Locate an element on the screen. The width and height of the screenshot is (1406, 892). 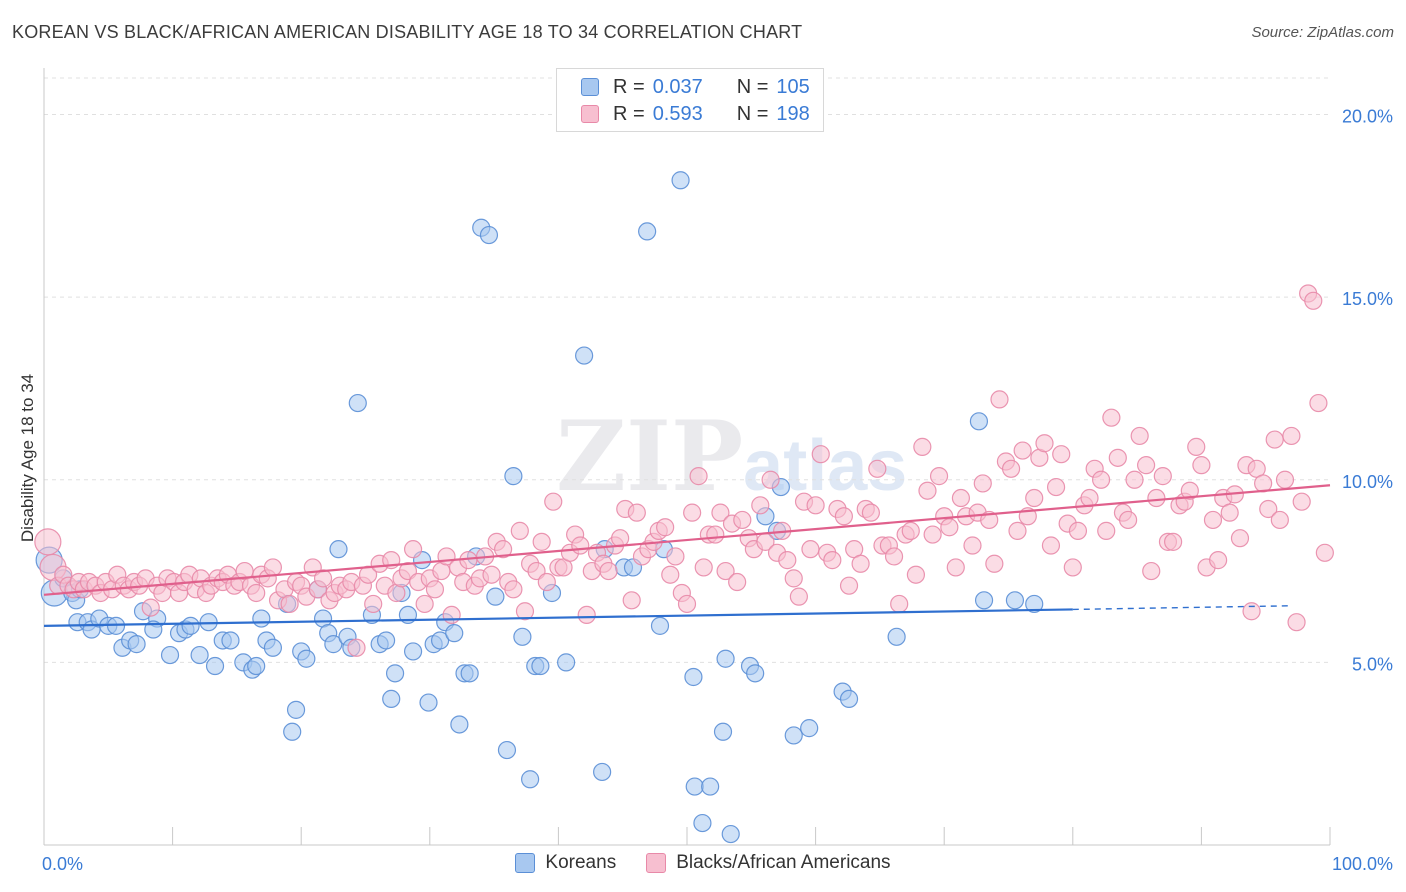
legend-item-black: Blacks/African Americans is located at coordinates (768, 863).